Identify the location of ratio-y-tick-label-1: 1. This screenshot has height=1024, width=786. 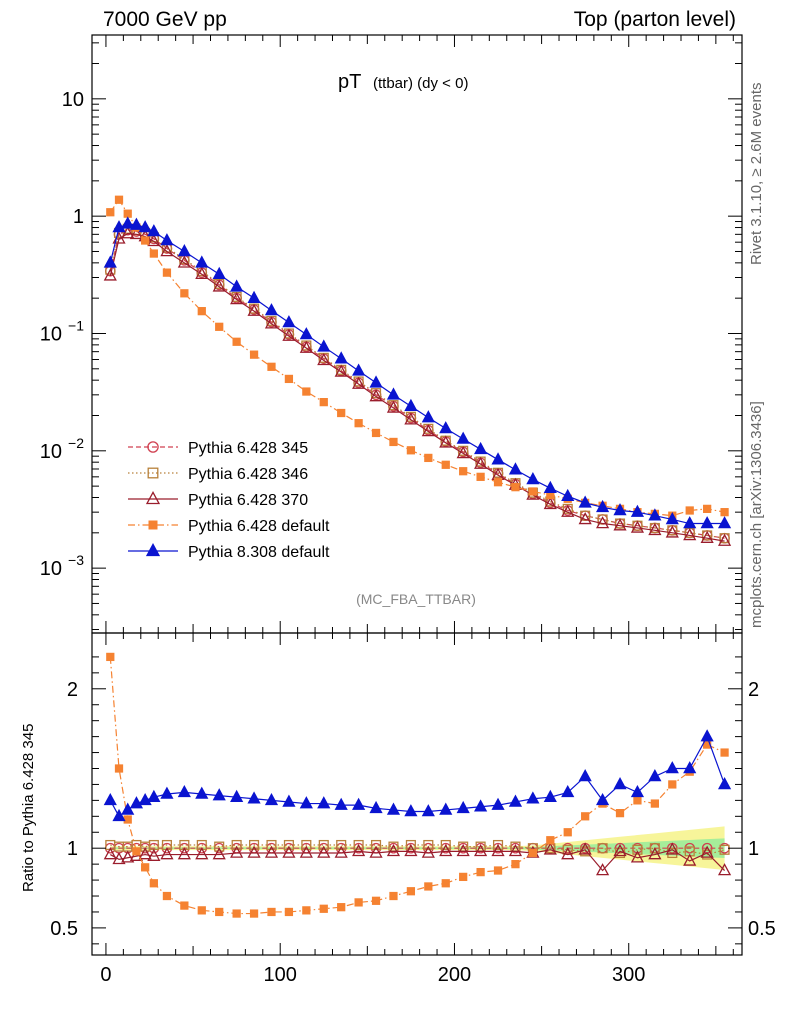
(72, 849).